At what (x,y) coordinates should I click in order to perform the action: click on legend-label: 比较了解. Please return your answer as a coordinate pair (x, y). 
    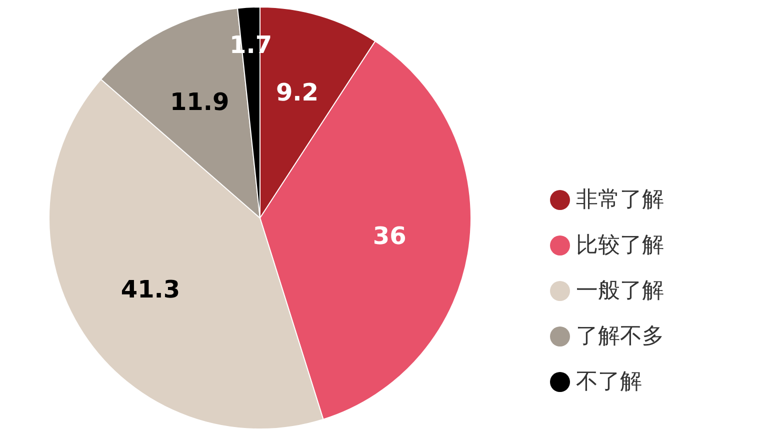
    Looking at the image, I should click on (620, 245).